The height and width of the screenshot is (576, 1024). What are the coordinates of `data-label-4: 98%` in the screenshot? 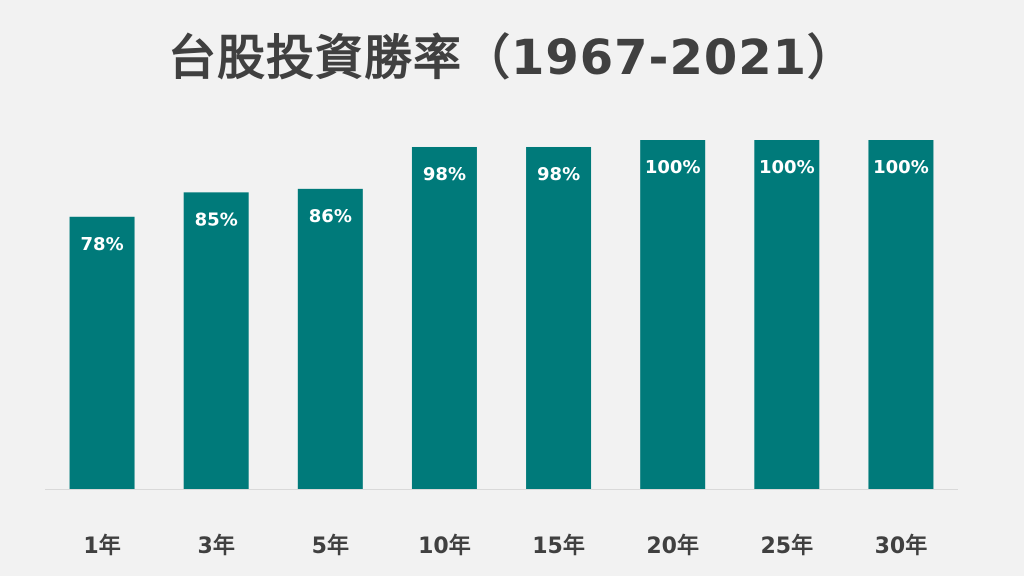 It's located at (558, 174).